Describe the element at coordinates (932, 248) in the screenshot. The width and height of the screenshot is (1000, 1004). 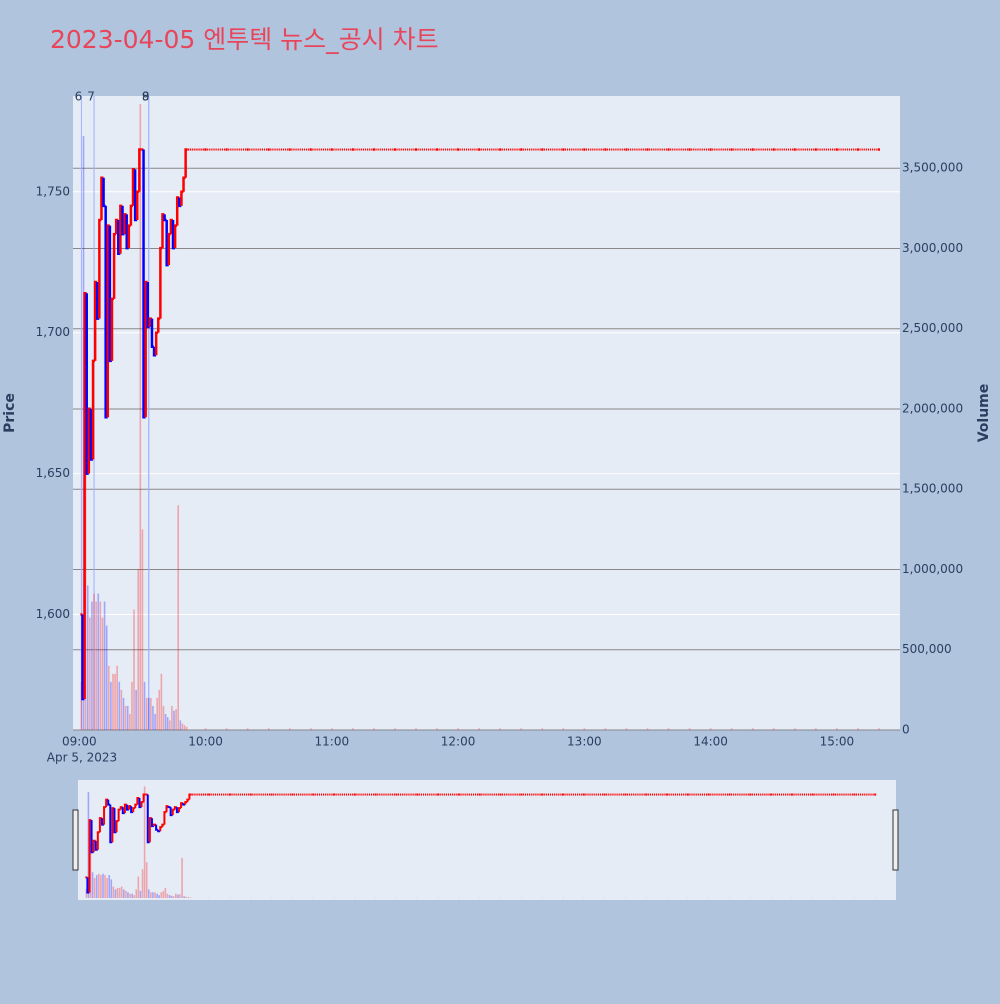
I see `y2-tick-label: 3,000,000` at that location.